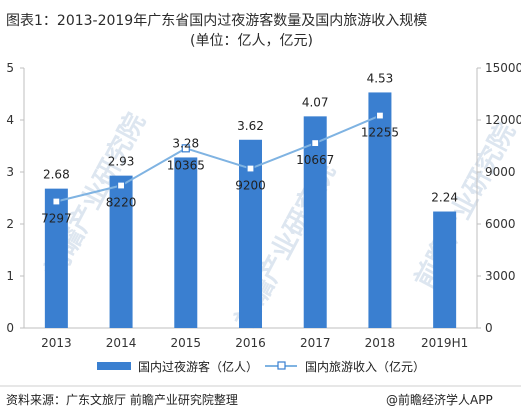 Image resolution: width=521 pixels, height=419 pixels. I want to click on x-tick-label: 2019H1, so click(444, 343).